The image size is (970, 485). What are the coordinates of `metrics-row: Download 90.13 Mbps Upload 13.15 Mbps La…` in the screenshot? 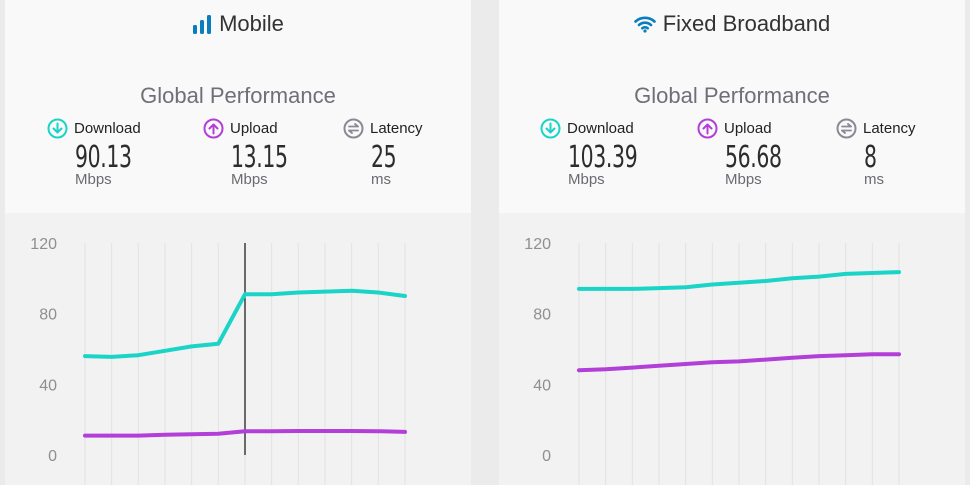 It's located at (238, 162).